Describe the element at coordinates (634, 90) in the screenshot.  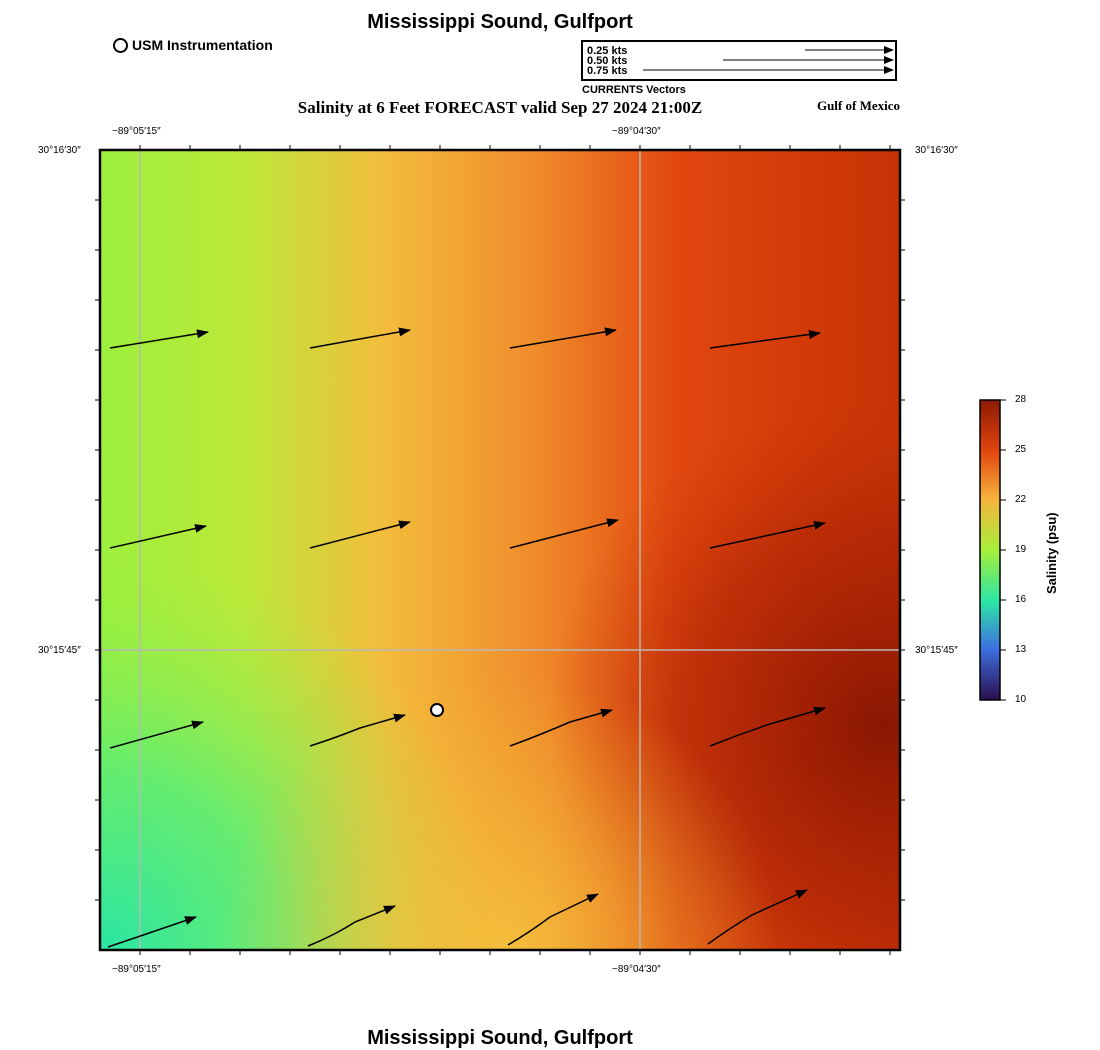
I see `vector-legend-caption: CURRENTS Vectors` at that location.